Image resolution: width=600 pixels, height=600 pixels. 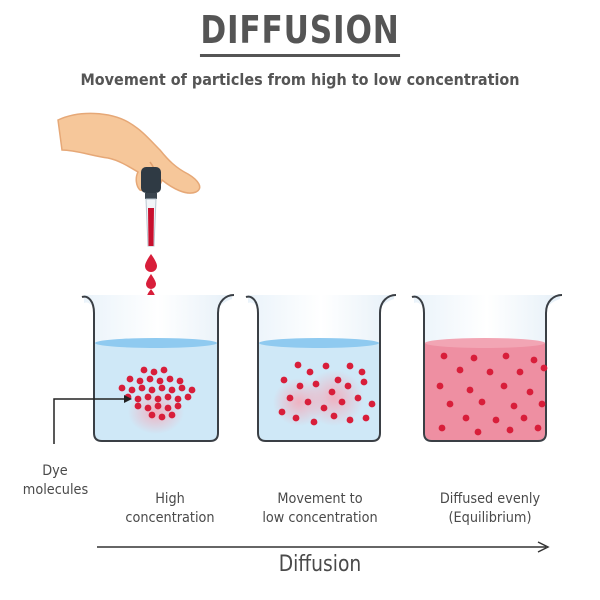 What do you see at coordinates (485, 391) in the screenshot?
I see `beaker-liquid` at bounding box center [485, 391].